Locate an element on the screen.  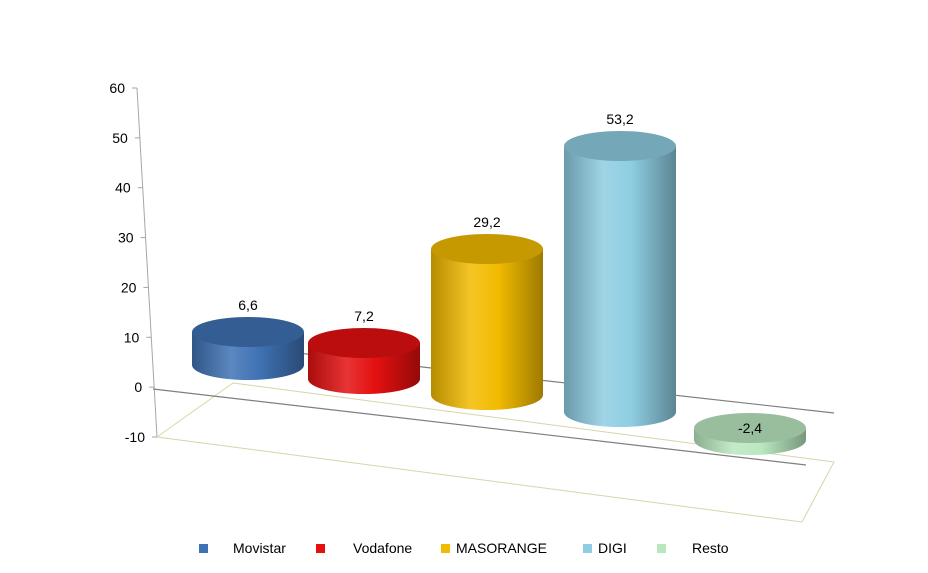
y-tick-label: 20 is located at coordinates (129, 287).